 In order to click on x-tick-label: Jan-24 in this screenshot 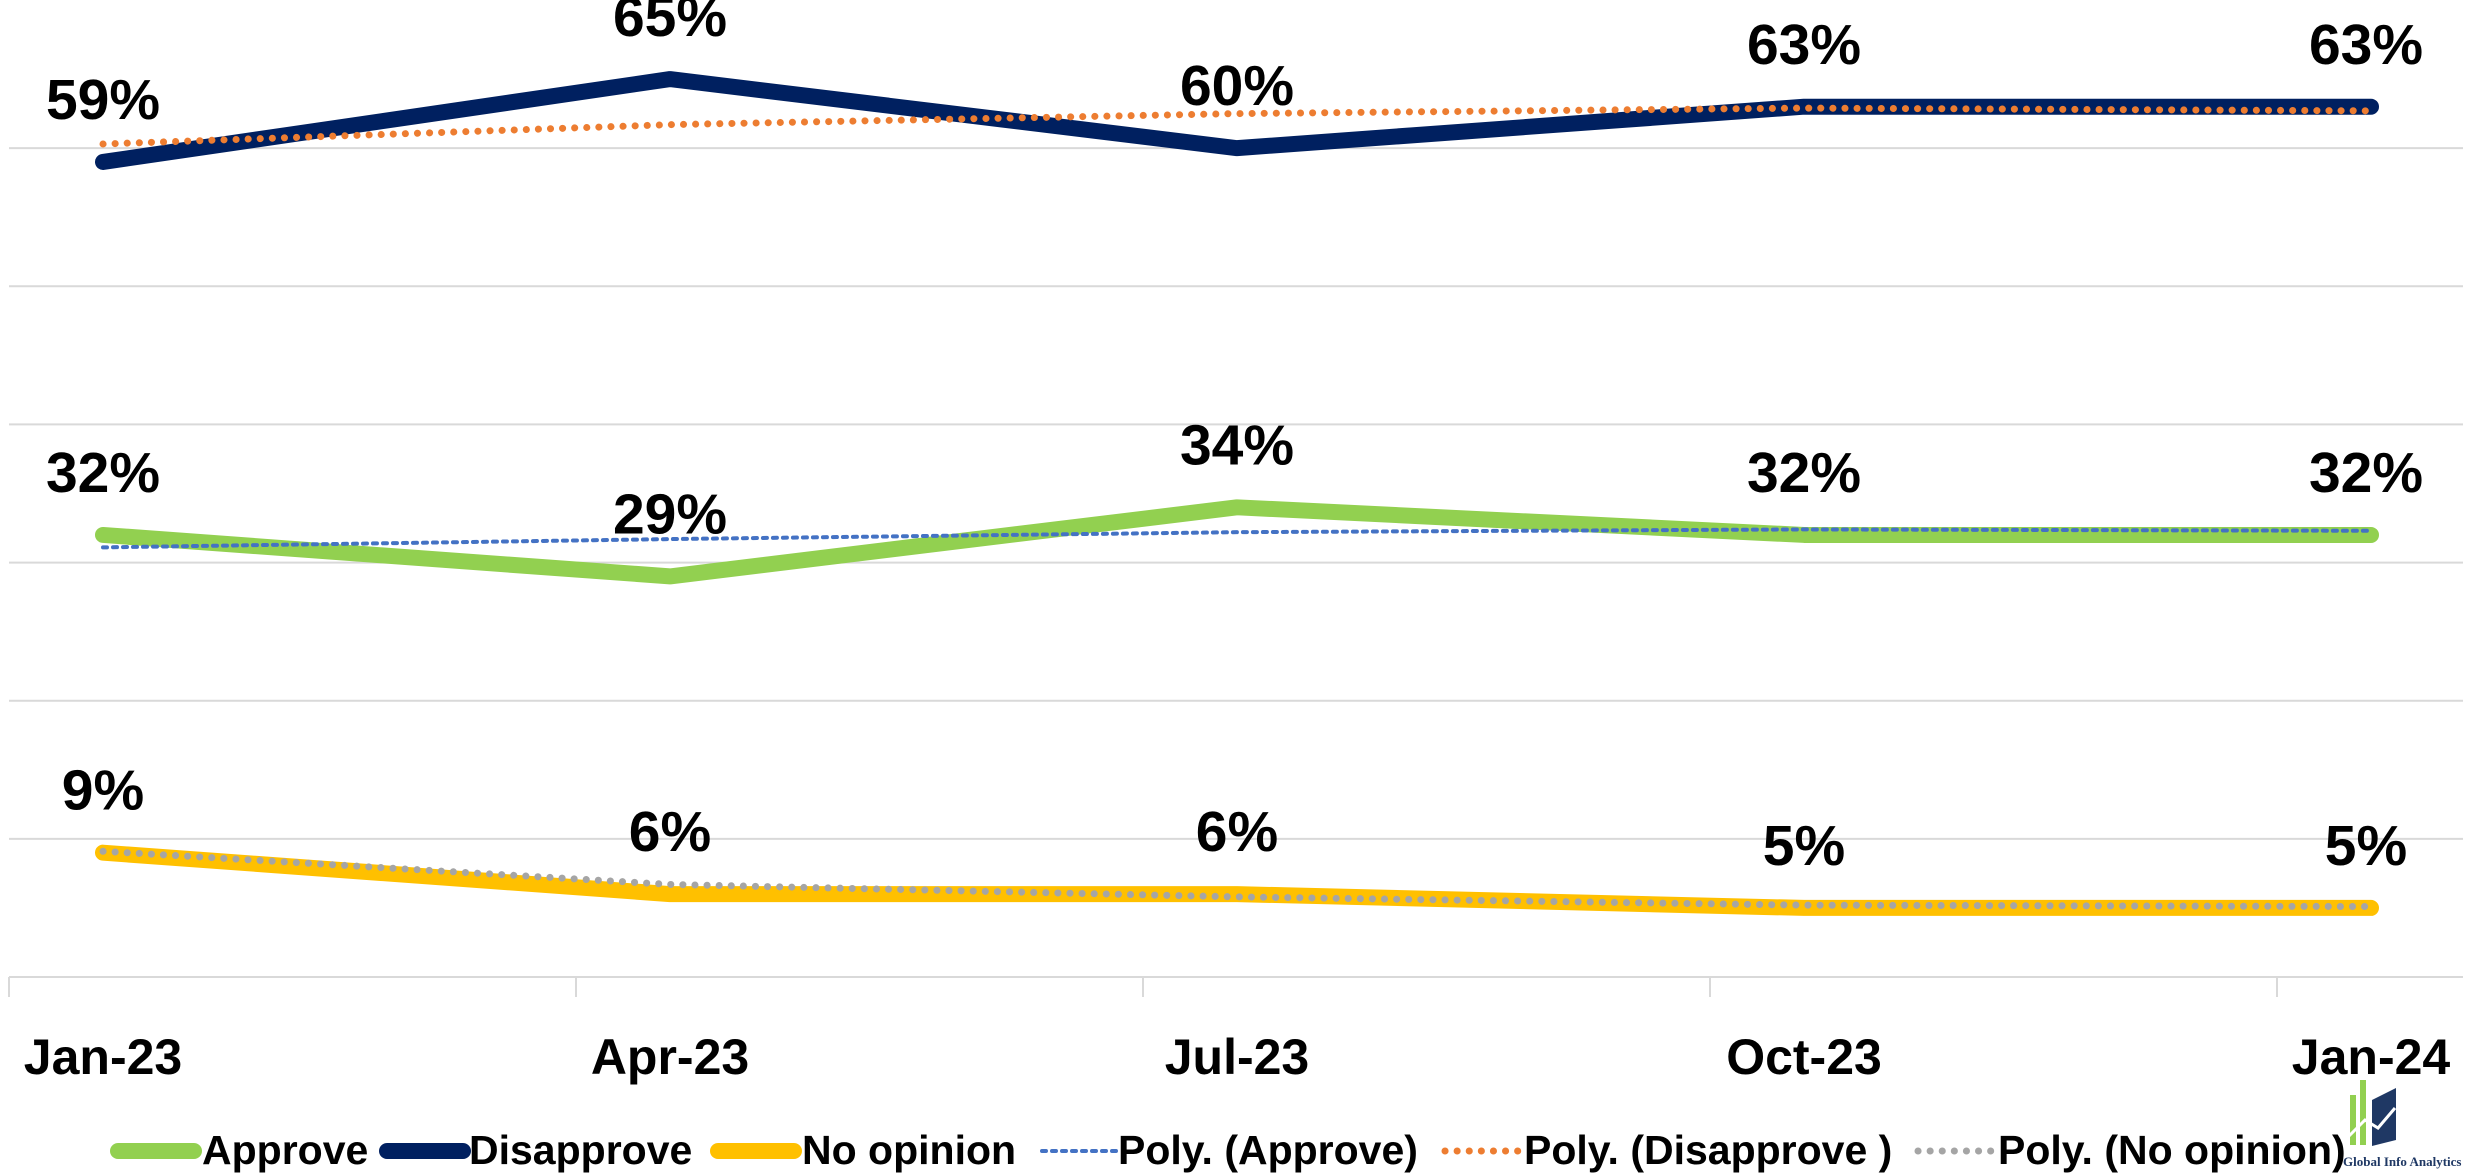, I will do `click(2371, 1057)`.